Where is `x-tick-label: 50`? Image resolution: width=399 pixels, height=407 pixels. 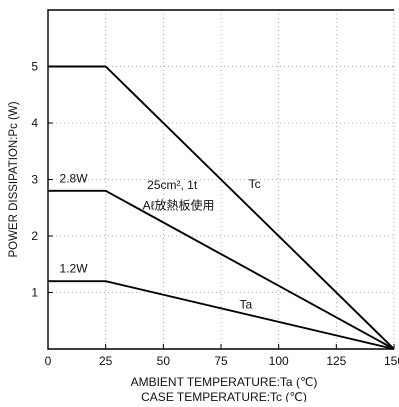 x-tick-label: 50 is located at coordinates (164, 361).